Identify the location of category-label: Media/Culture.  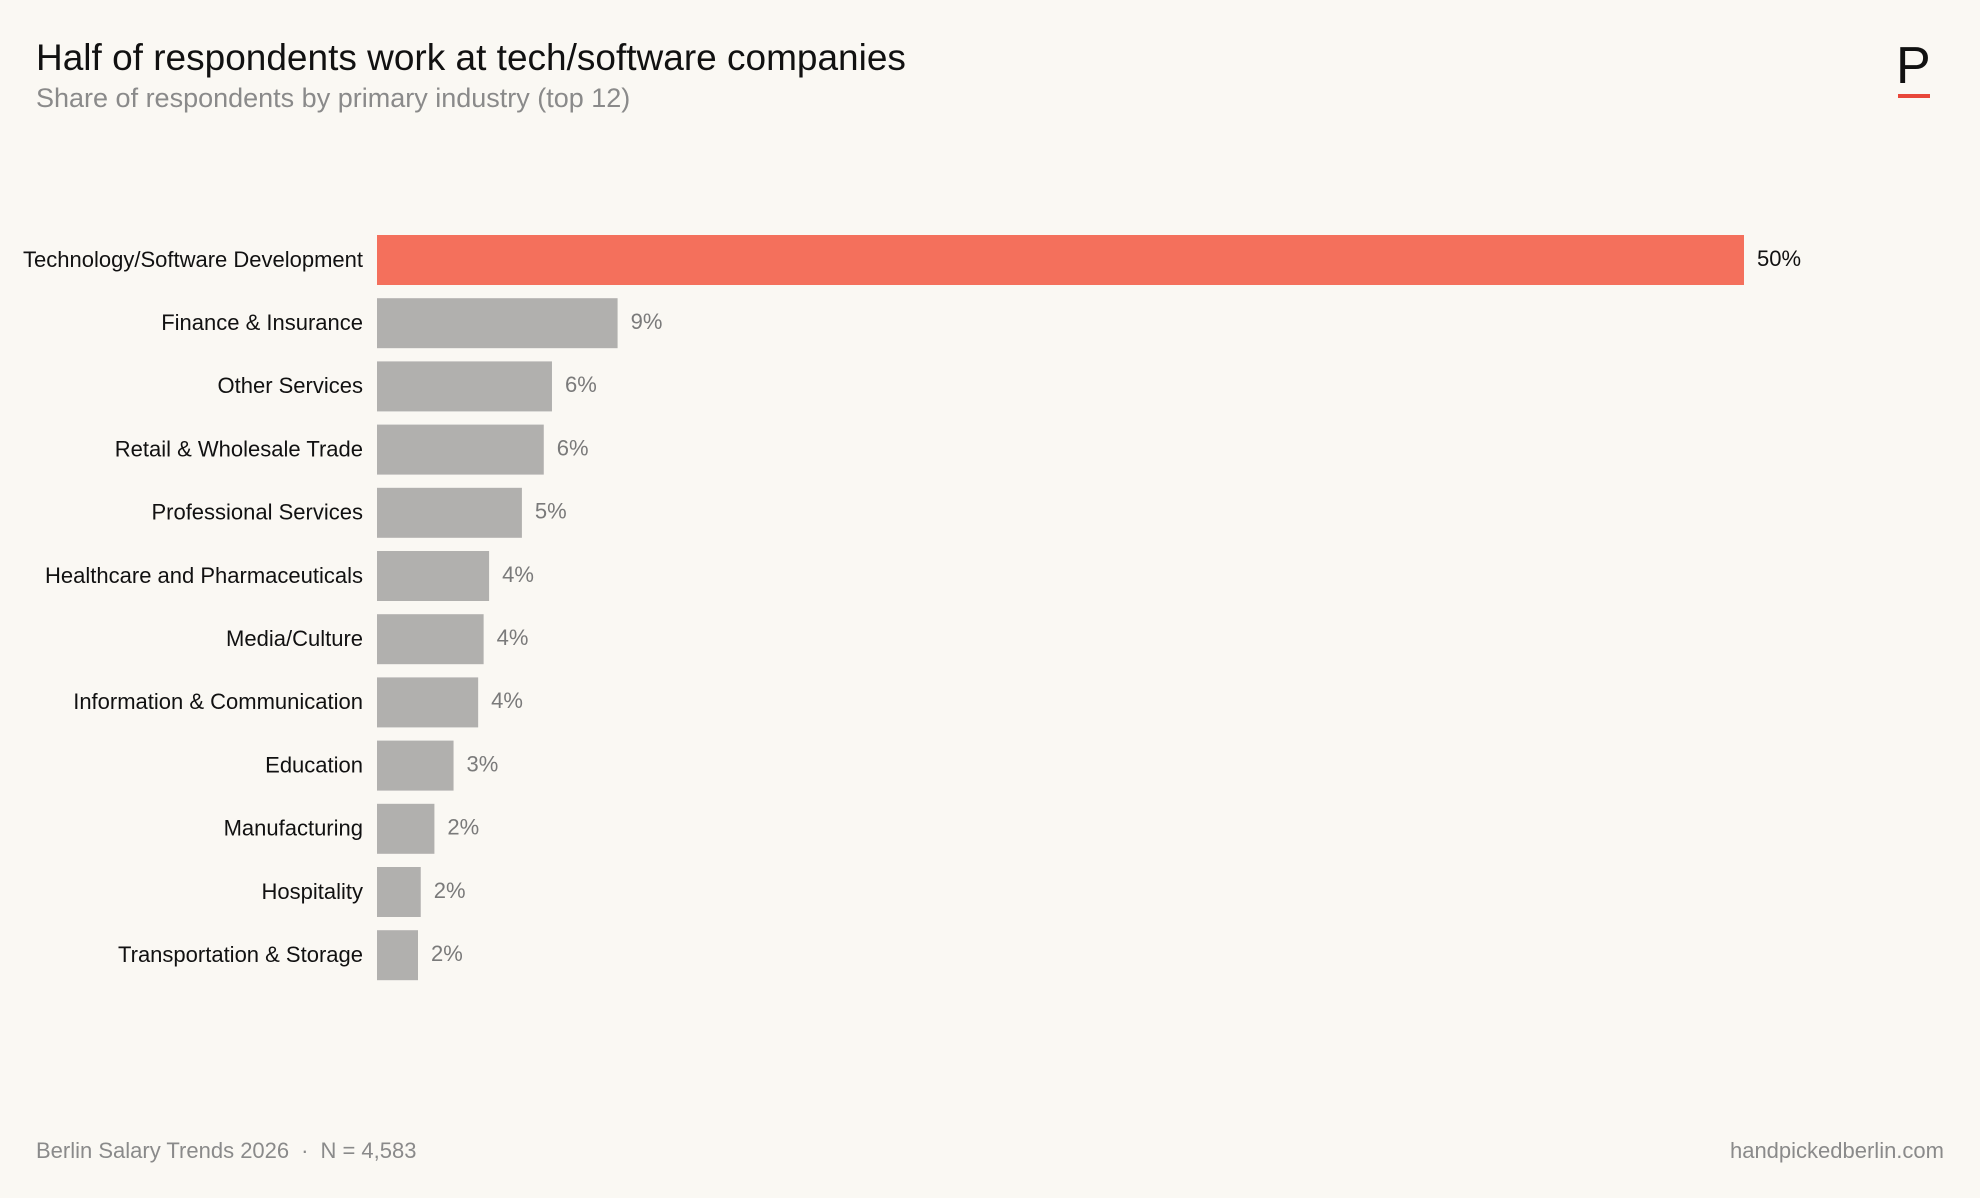
(294, 638).